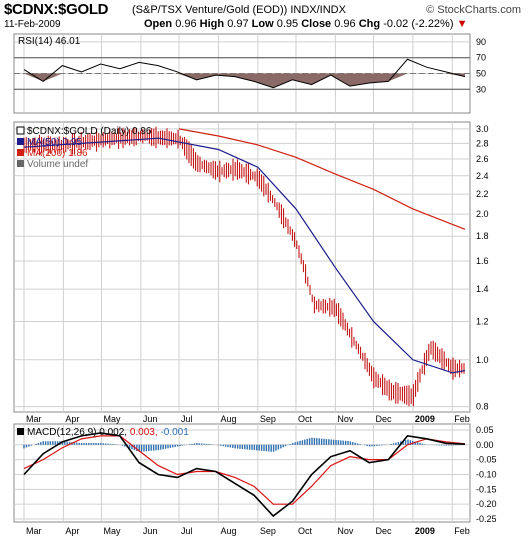 The height and width of the screenshot is (545, 529). What do you see at coordinates (212, 24) in the screenshot?
I see `high-label: High` at bounding box center [212, 24].